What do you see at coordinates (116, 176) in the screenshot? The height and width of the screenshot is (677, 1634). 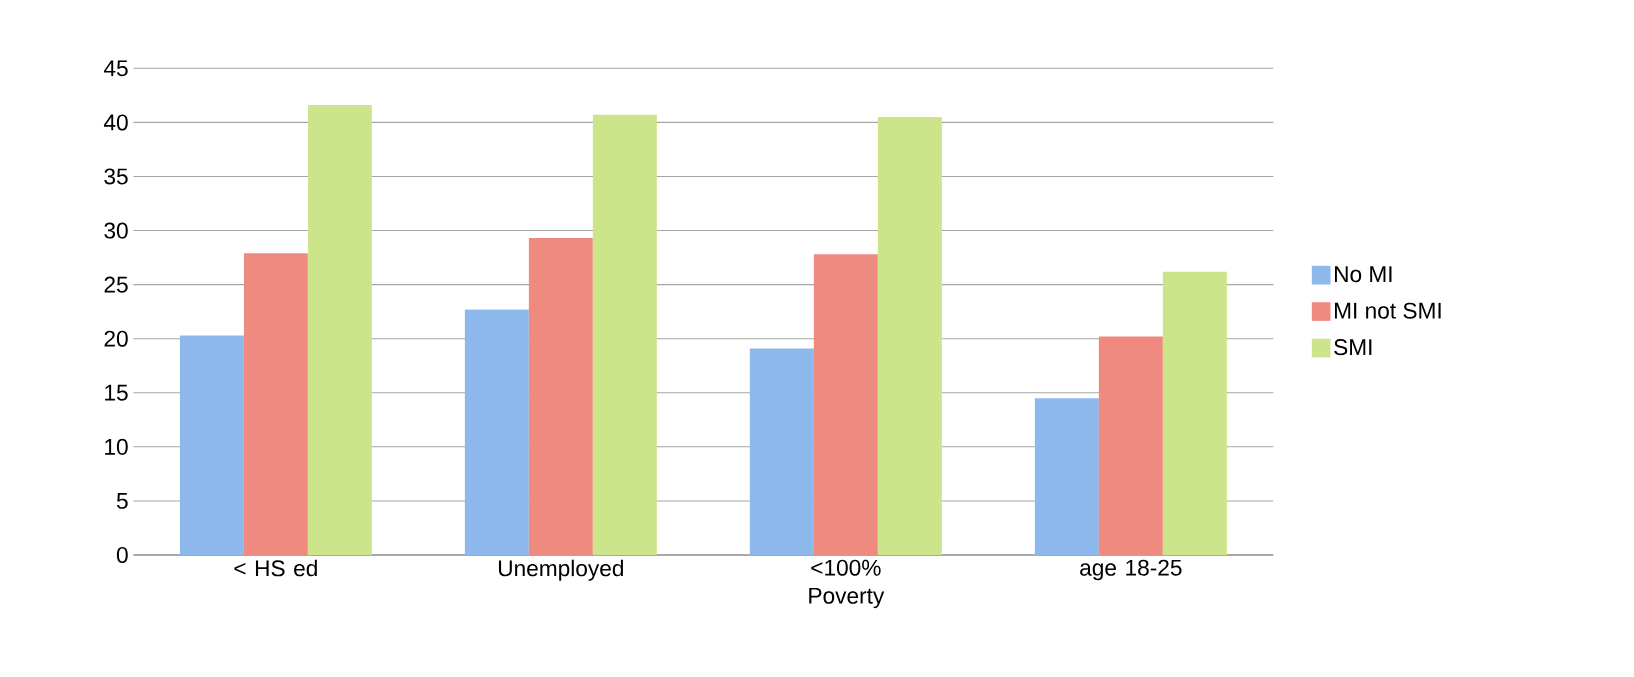 I see `y-tick-label: 35` at bounding box center [116, 176].